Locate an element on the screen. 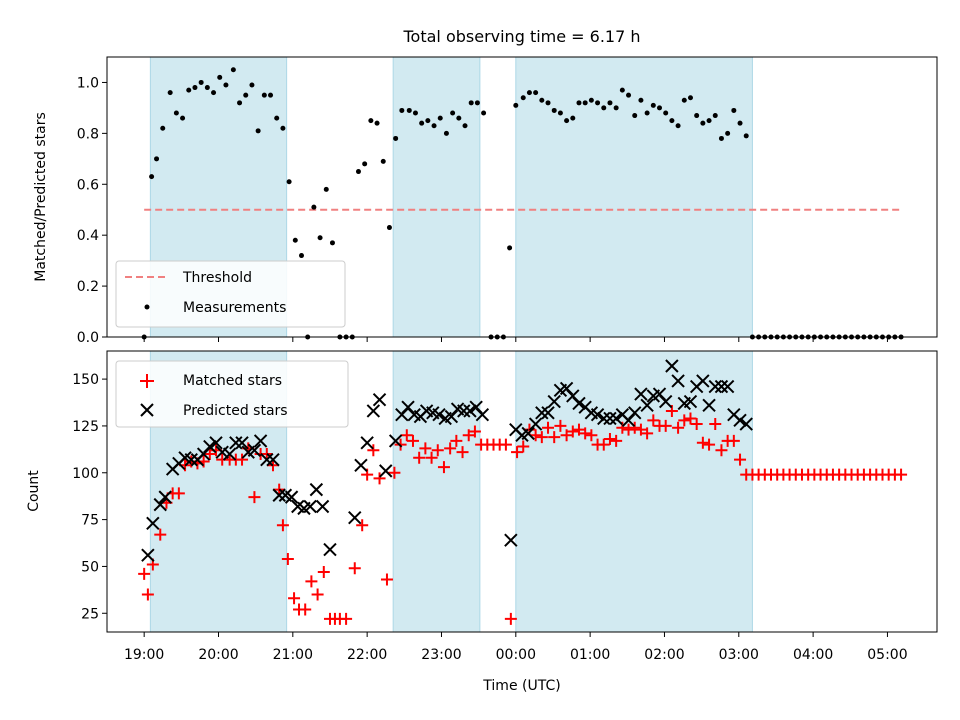 Image resolution: width=960 pixels, height=720 pixels. legend-box is located at coordinates (230, 294).